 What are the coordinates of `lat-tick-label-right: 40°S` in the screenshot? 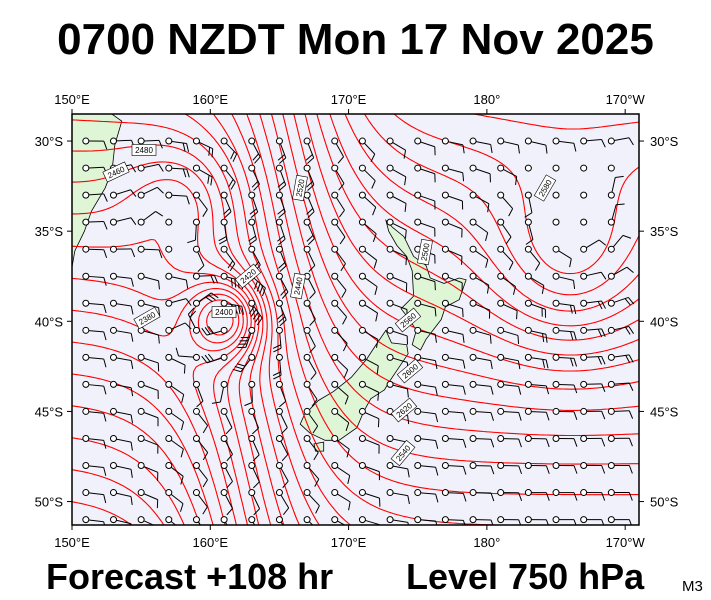 It's located at (664, 321).